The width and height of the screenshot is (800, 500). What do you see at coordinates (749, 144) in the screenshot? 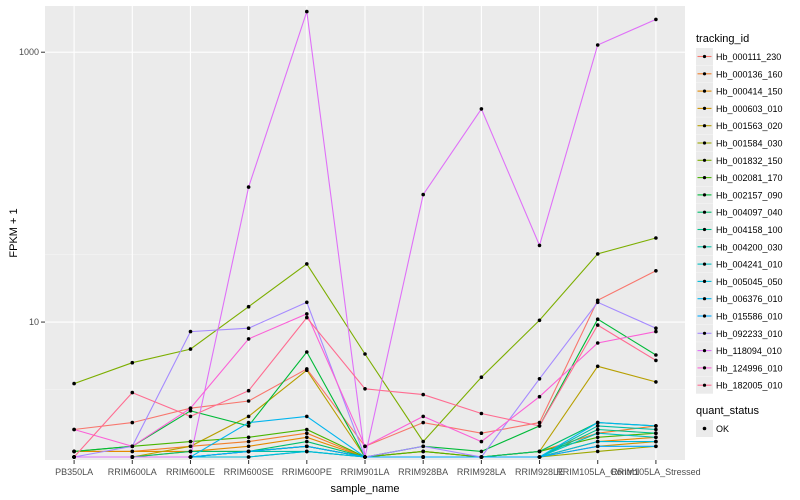
I see `legend-label: Hb_001584_030` at bounding box center [749, 144].